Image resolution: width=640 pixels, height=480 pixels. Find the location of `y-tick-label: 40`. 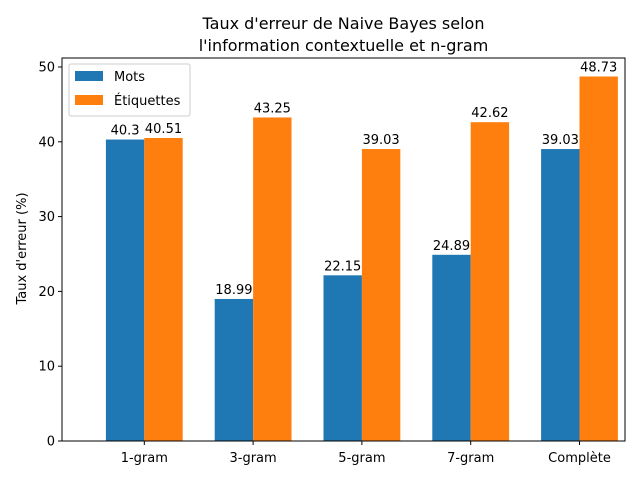

y-tick-label: 40 is located at coordinates (46, 142).